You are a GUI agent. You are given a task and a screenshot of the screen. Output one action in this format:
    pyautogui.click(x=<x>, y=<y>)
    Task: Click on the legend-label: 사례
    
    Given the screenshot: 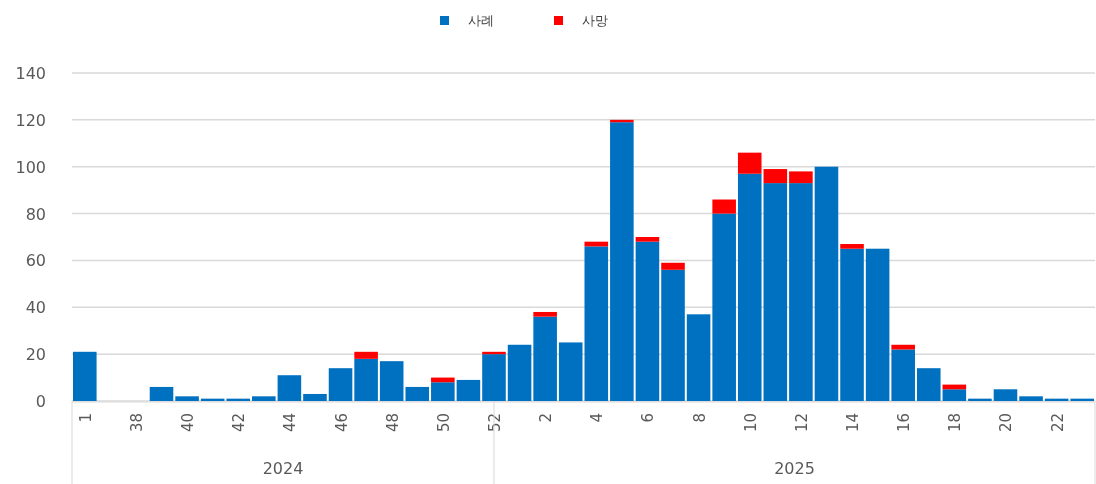 What is the action you would take?
    pyautogui.click(x=481, y=20)
    